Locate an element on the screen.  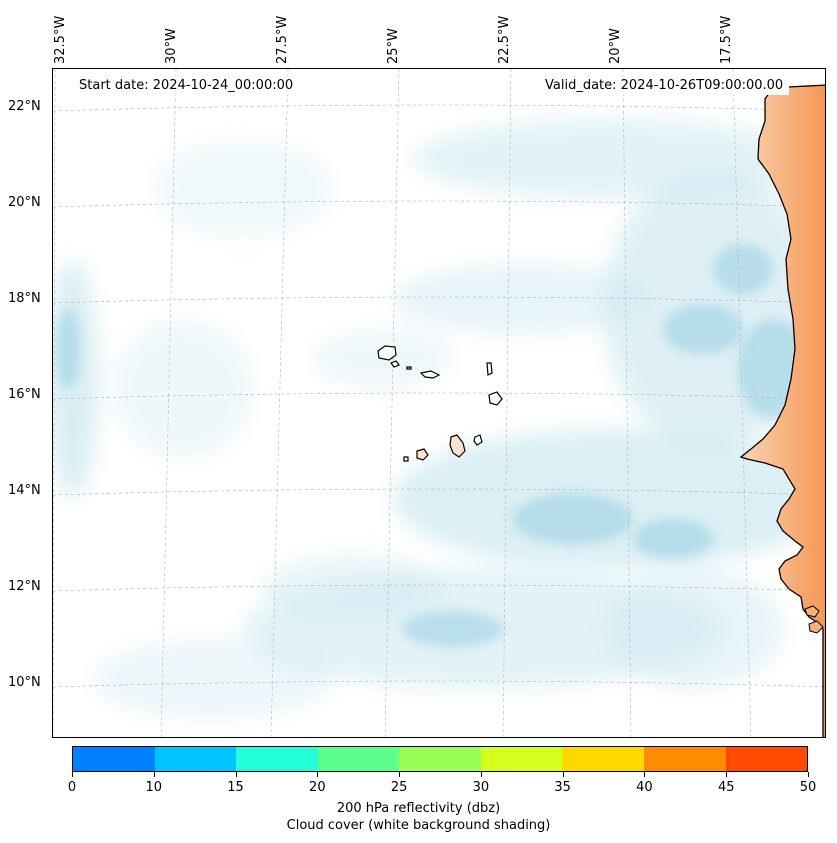
fogo-island is located at coordinates (422, 454).